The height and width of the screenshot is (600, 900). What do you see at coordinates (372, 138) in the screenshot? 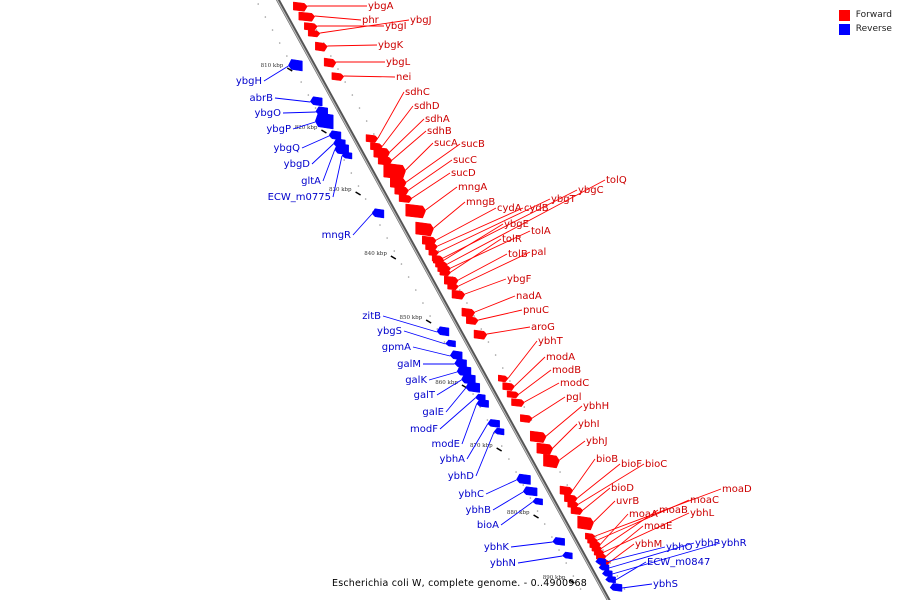
I see `gene-arrow-sdhc` at bounding box center [372, 138].